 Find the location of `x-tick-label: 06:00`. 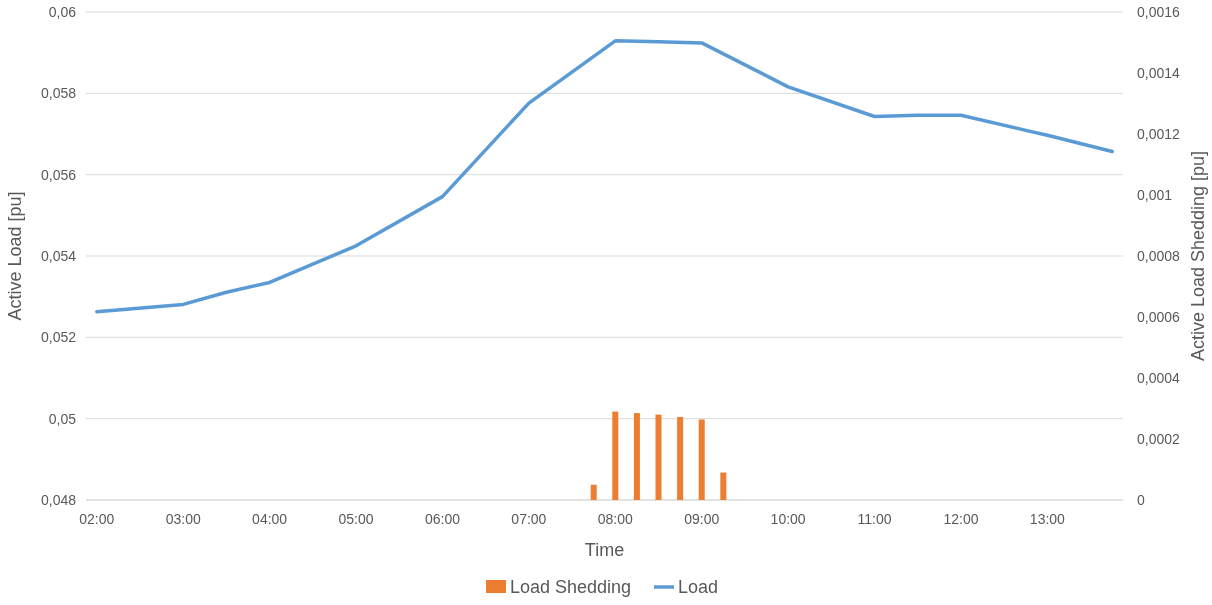

x-tick-label: 06:00 is located at coordinates (442, 519).